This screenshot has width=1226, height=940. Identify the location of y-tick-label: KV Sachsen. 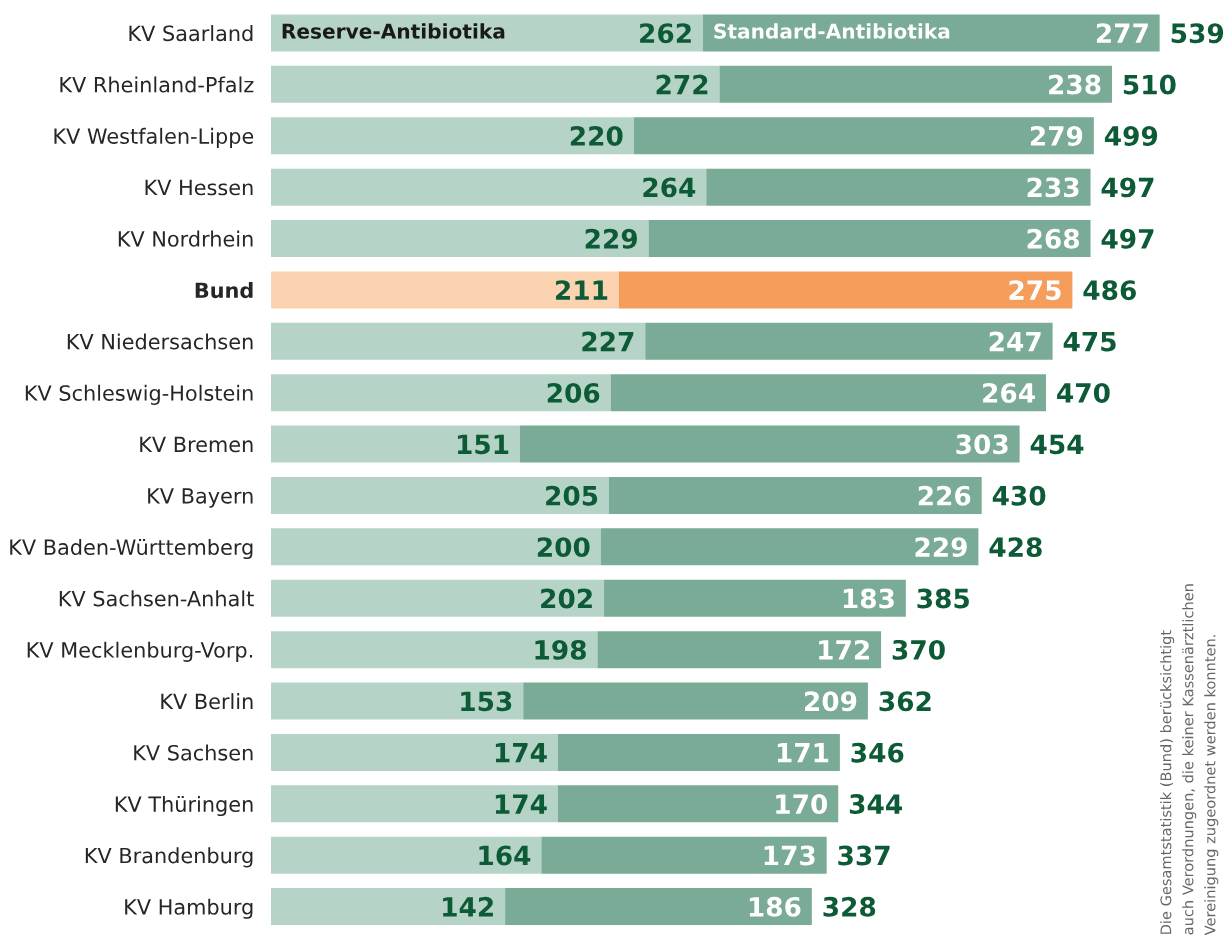
(193, 752).